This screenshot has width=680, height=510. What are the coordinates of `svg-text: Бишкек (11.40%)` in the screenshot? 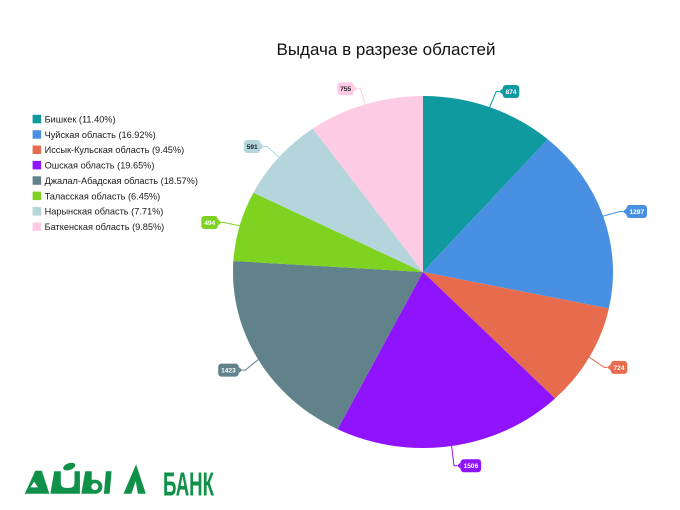 It's located at (80, 120).